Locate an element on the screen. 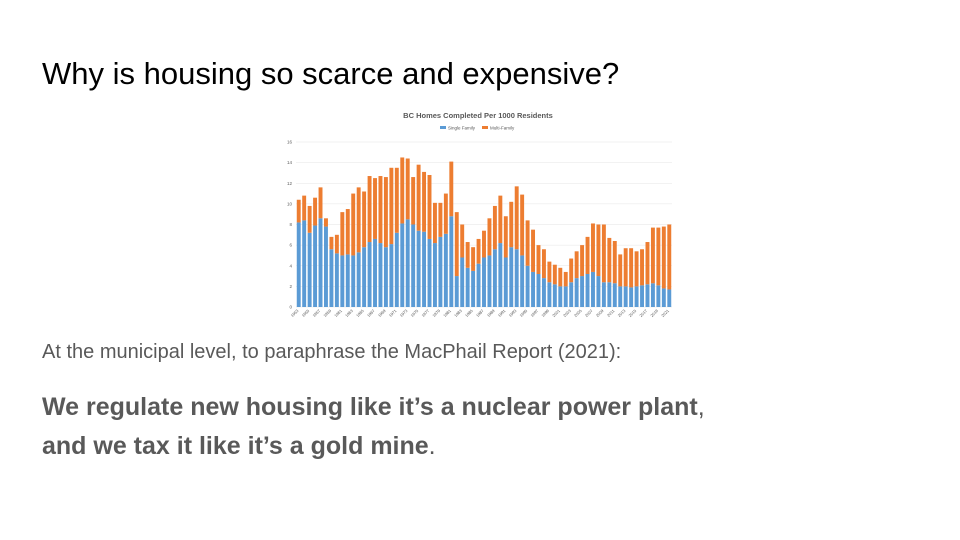 This screenshot has height=540, width=960. bar-single-family-2017 is located at coordinates (647, 295).